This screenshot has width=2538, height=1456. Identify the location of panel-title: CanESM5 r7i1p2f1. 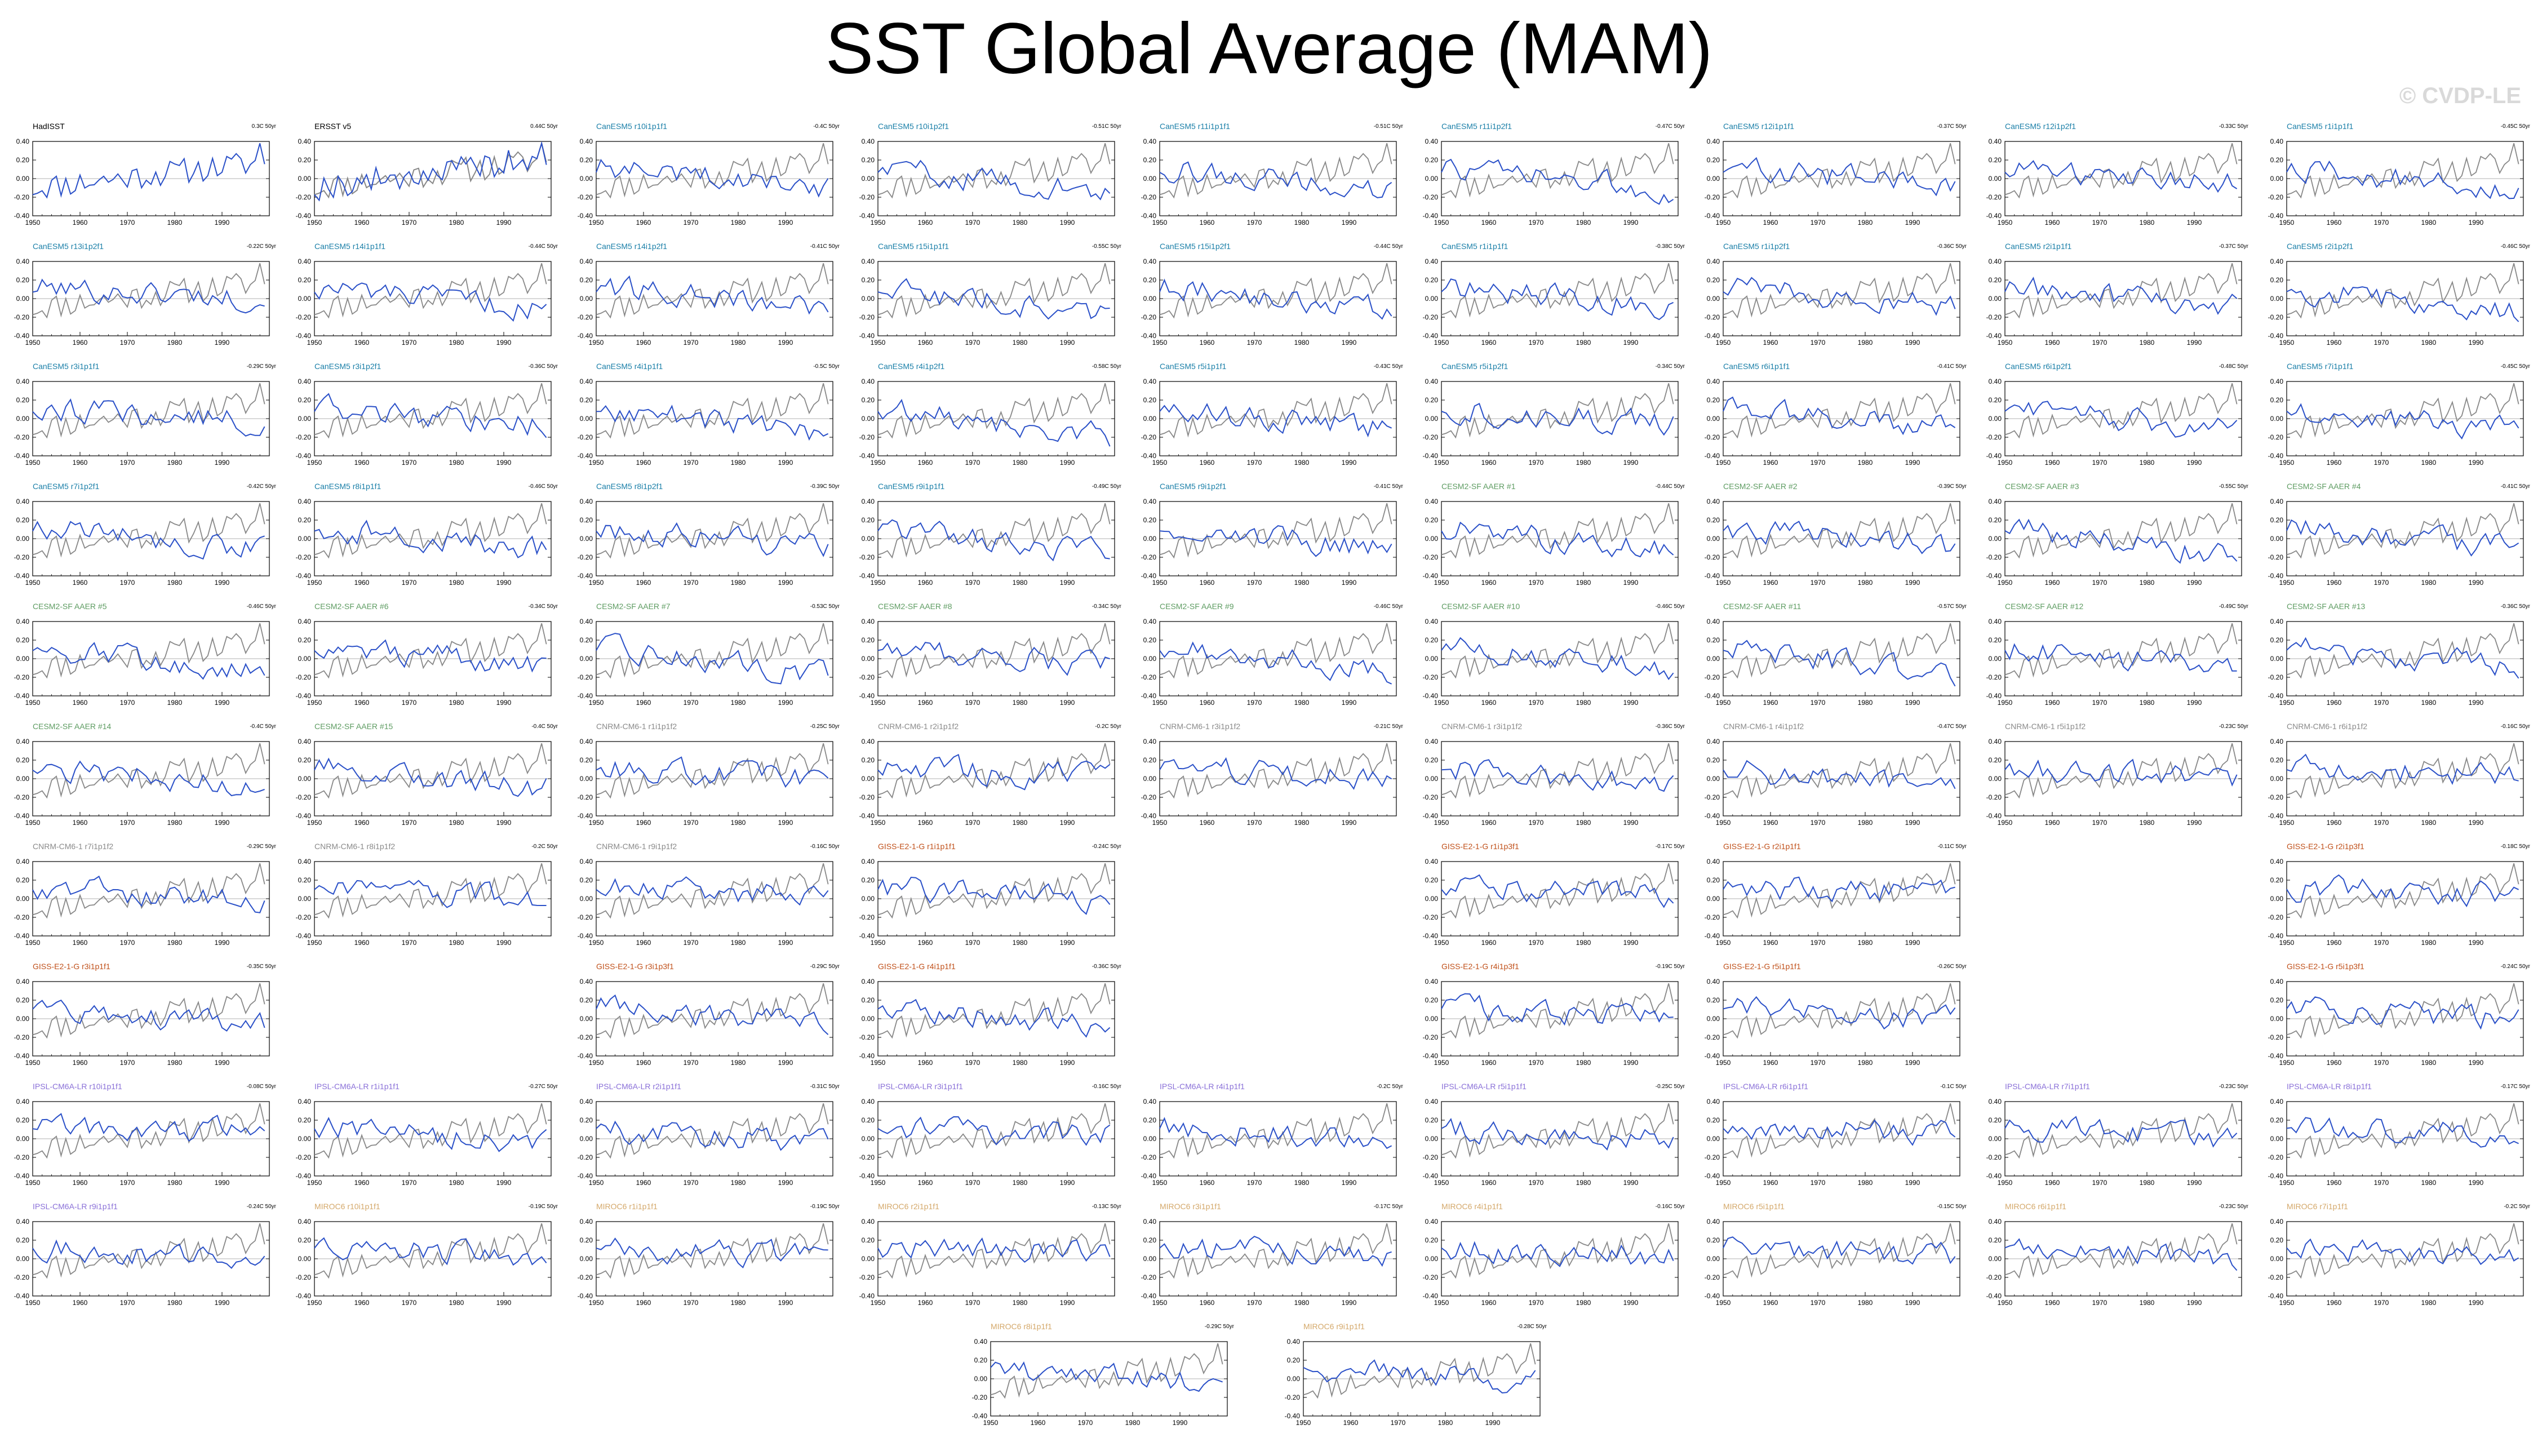
(66, 486).